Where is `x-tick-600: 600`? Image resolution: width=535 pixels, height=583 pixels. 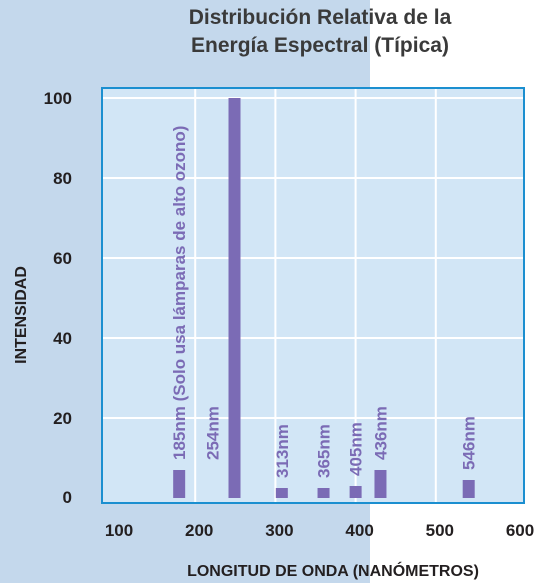 x-tick-600: 600 is located at coordinates (520, 530).